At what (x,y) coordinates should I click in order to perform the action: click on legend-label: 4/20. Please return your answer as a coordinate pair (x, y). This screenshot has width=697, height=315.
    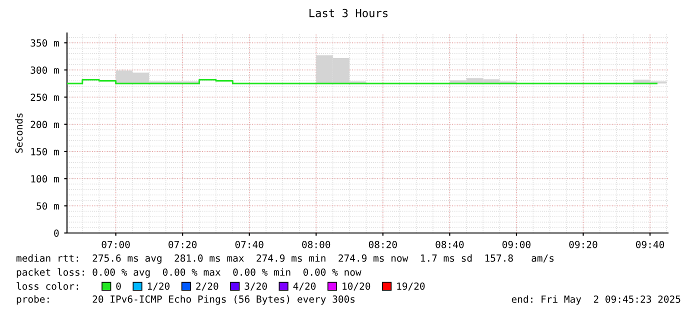
    Looking at the image, I should click on (304, 286).